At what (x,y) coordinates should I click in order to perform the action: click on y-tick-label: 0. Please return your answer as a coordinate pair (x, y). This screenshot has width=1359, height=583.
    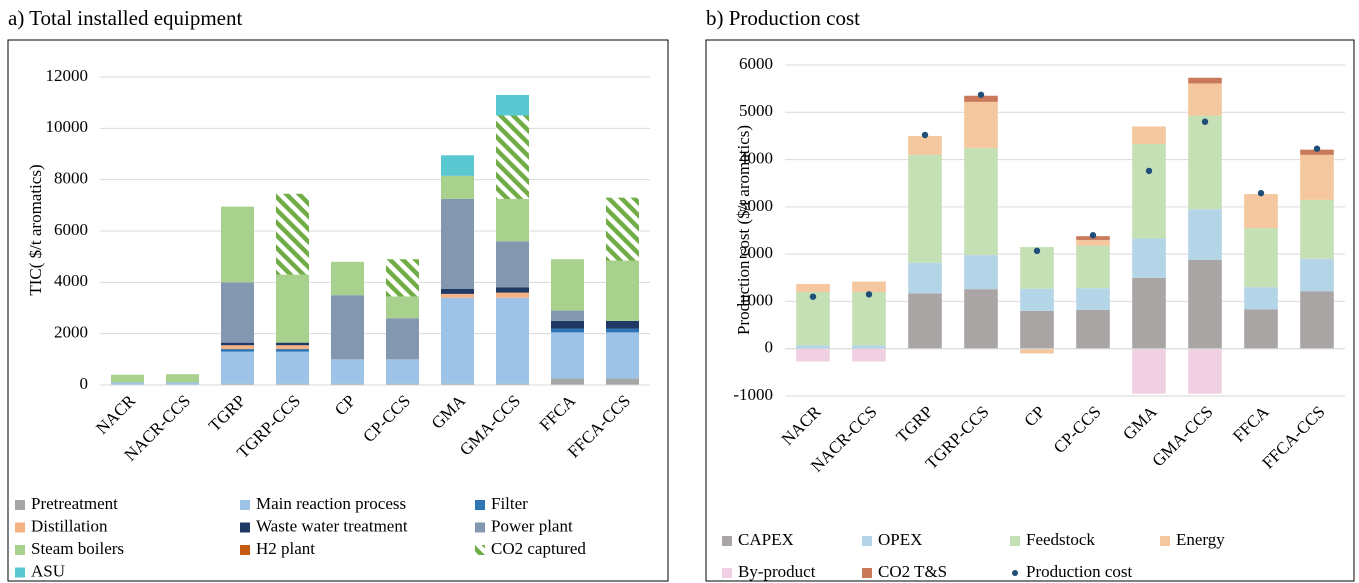
    Looking at the image, I should click on (84, 383).